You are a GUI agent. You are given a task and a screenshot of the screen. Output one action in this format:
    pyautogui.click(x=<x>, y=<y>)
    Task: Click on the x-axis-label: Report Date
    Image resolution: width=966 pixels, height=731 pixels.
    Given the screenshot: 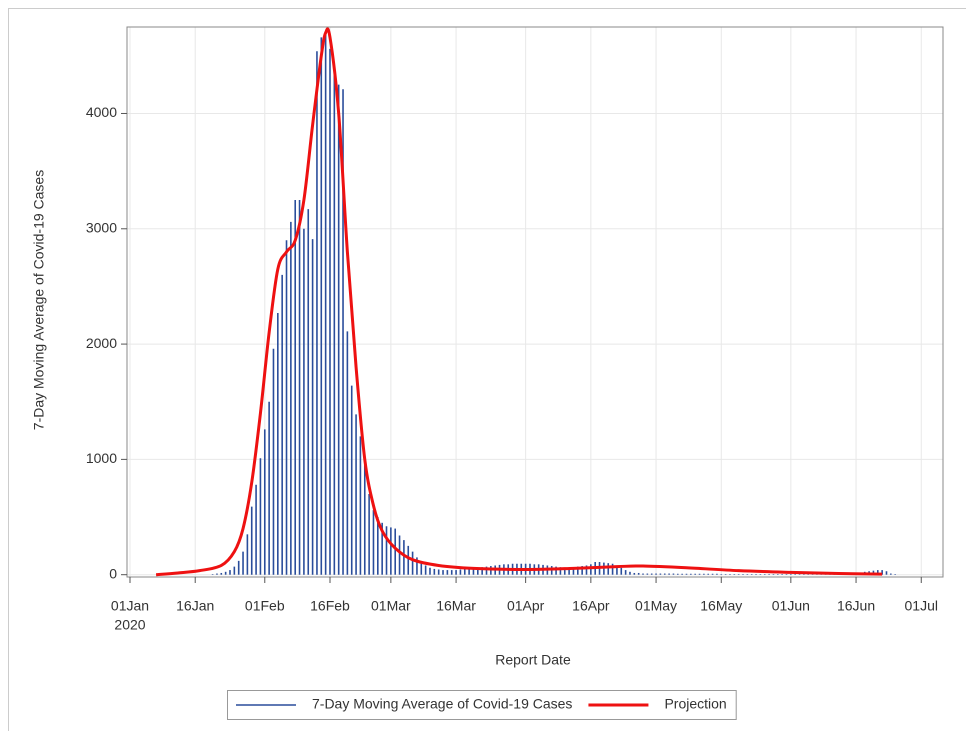 What is the action you would take?
    pyautogui.click(x=533, y=660)
    